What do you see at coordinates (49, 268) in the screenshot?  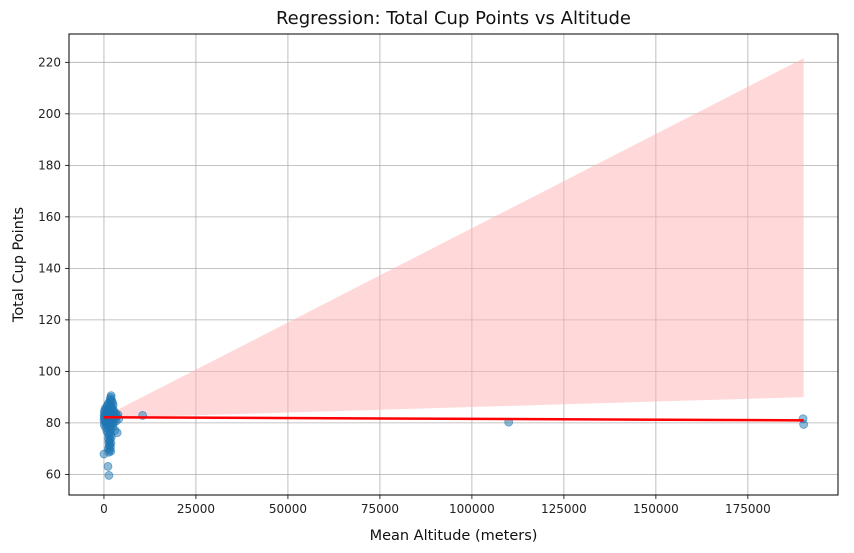 I see `y-tick-label: 140` at bounding box center [49, 268].